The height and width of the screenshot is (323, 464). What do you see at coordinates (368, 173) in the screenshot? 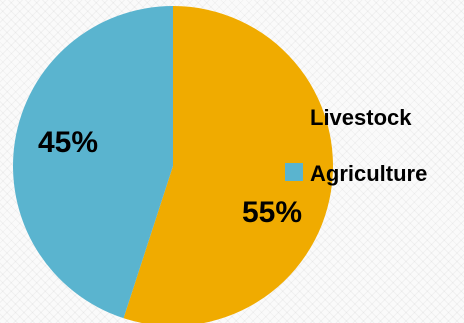
I see `legend-label-agriculture: Agriculture` at bounding box center [368, 173].